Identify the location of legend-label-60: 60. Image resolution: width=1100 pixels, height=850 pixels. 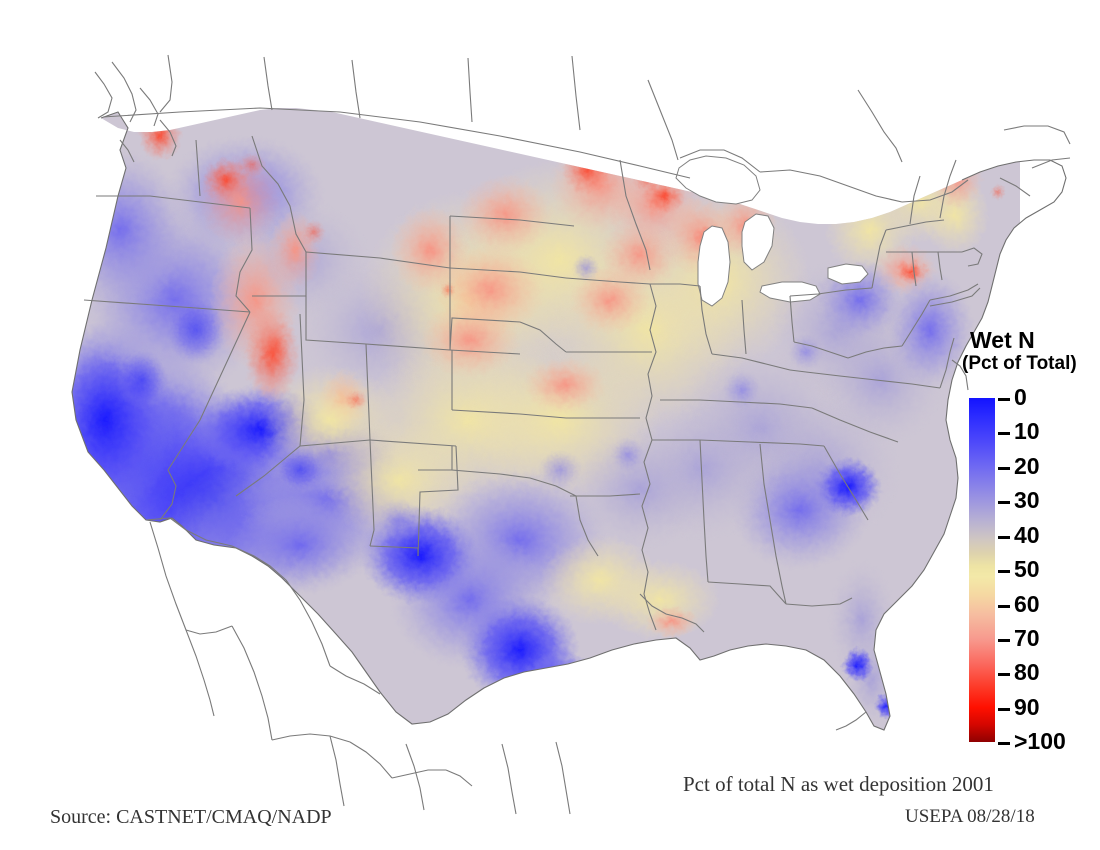
(1027, 604).